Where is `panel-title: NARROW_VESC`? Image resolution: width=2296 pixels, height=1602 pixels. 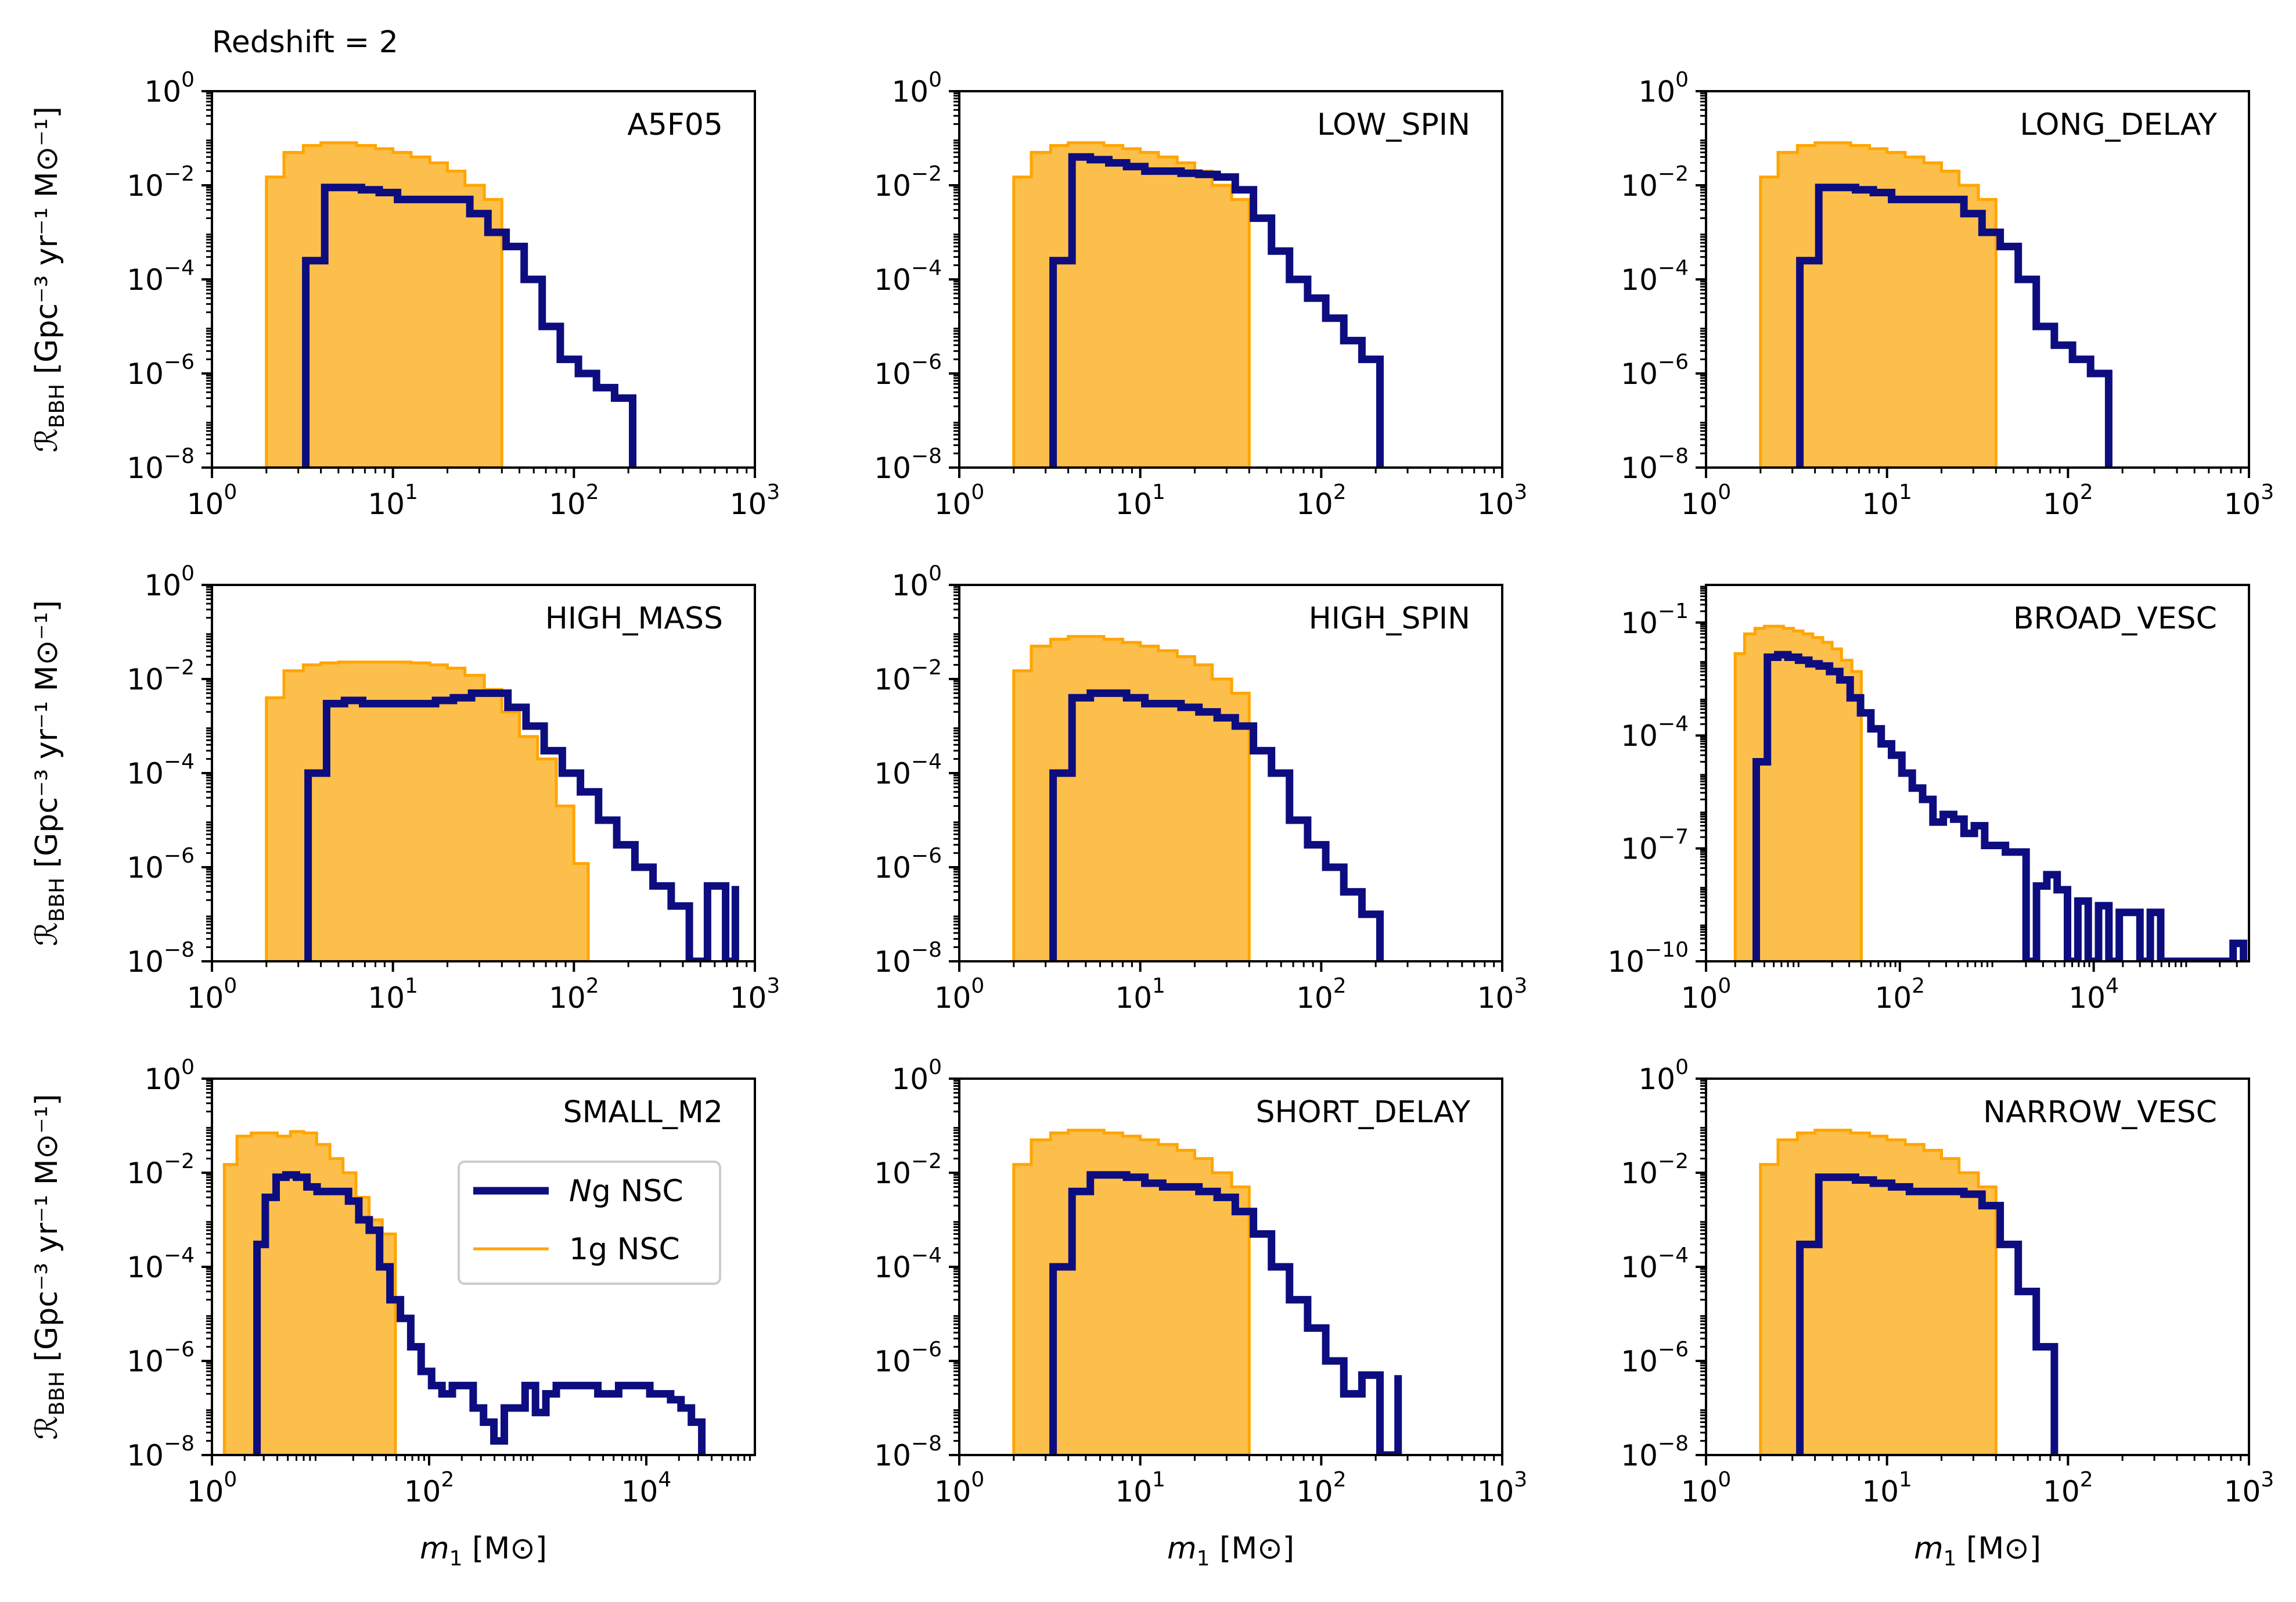
panel-title: NARROW_VESC is located at coordinates (2100, 1113).